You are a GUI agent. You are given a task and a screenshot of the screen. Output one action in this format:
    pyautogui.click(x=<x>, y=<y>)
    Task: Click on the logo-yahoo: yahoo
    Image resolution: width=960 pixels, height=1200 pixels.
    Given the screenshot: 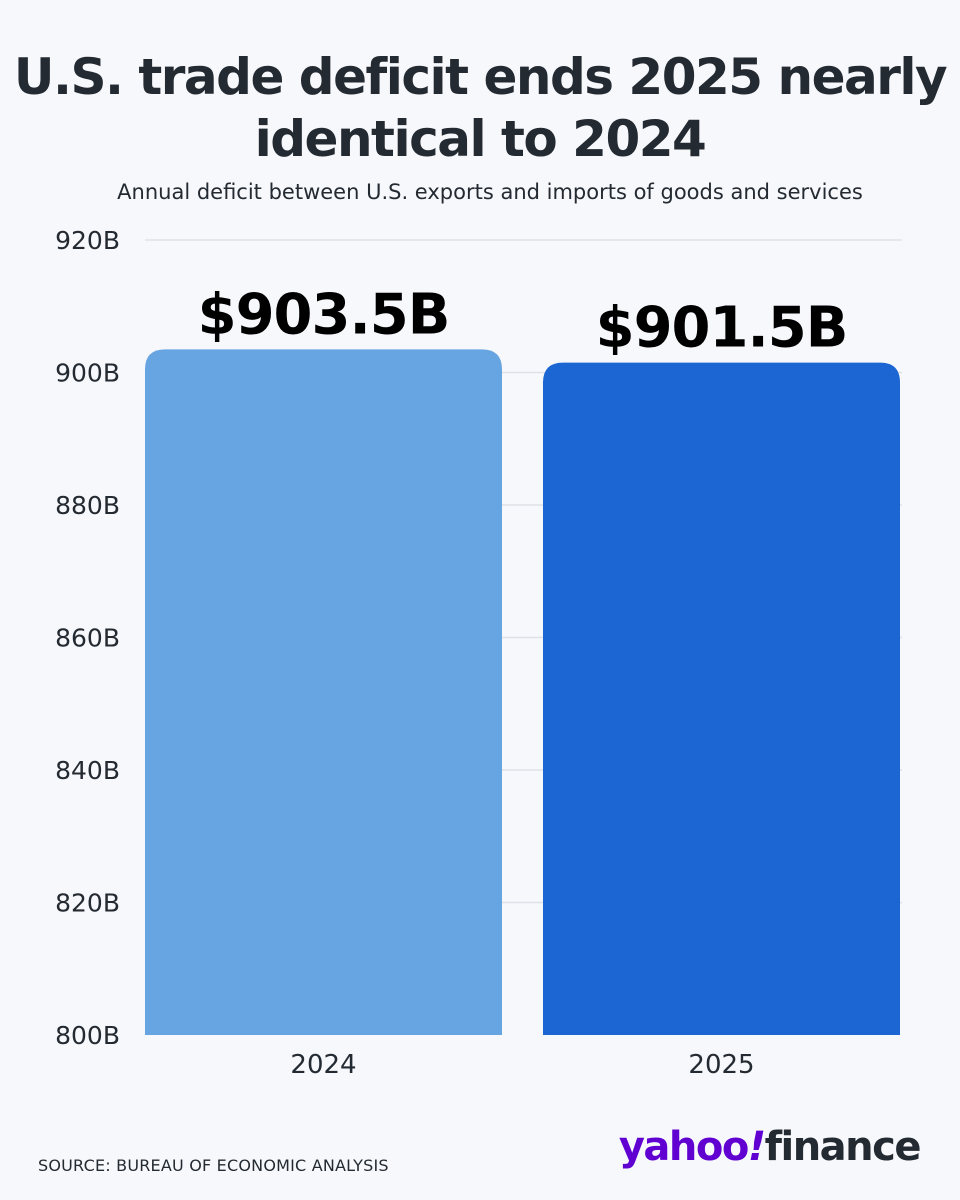 What is the action you would take?
    pyautogui.click(x=684, y=1147)
    